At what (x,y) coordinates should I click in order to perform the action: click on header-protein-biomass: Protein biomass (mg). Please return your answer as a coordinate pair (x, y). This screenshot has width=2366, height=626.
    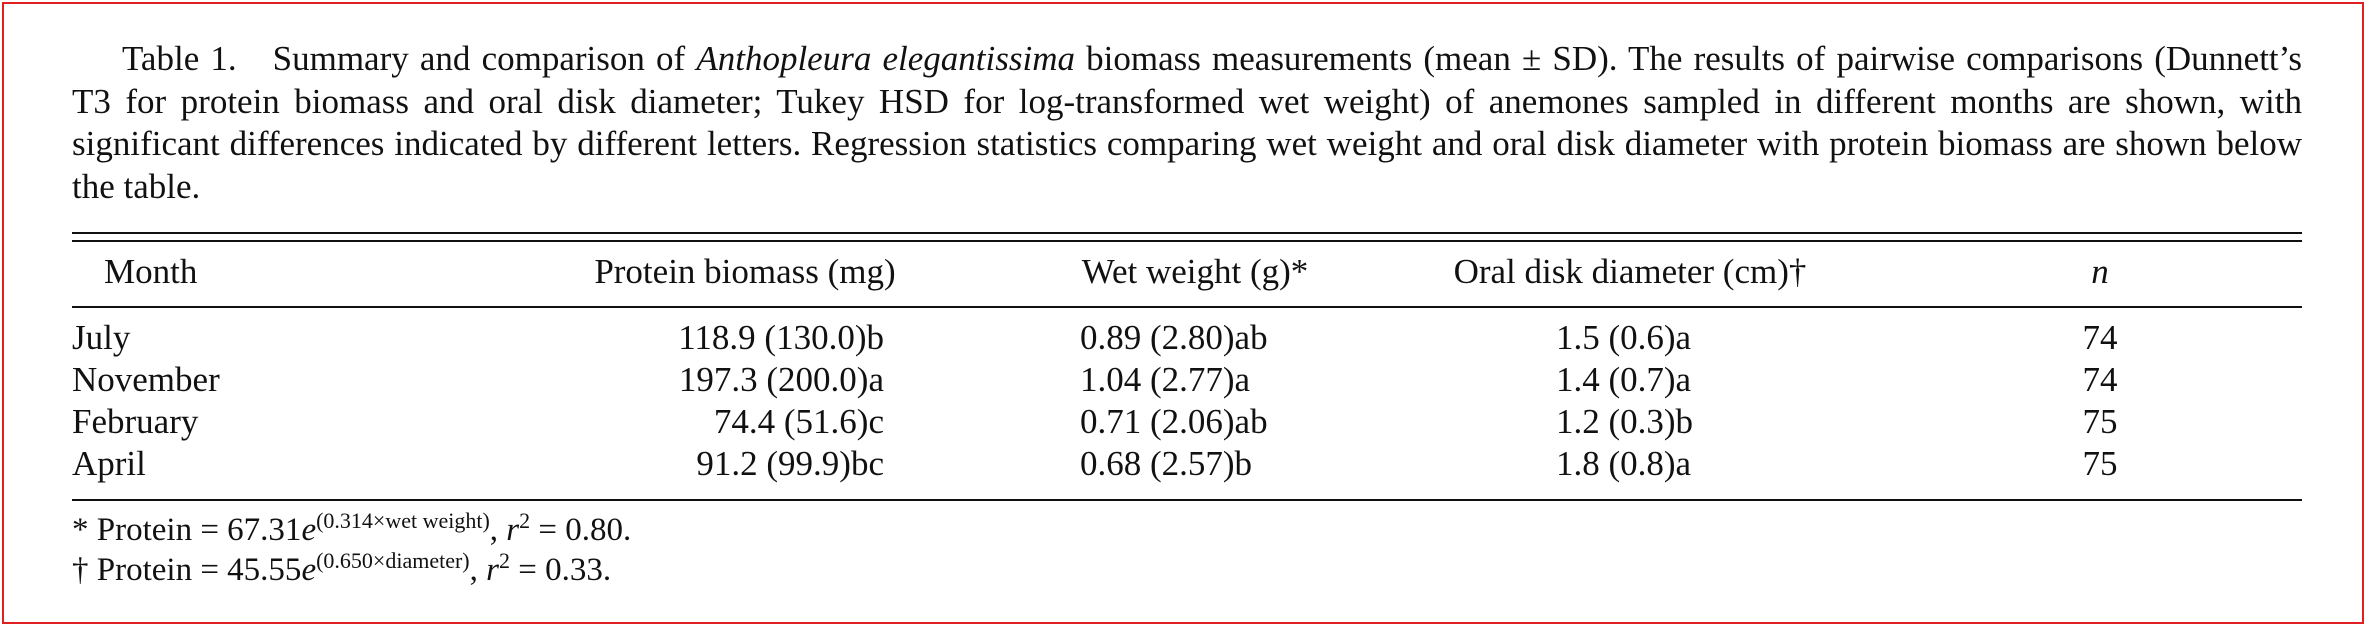
    Looking at the image, I should click on (745, 271).